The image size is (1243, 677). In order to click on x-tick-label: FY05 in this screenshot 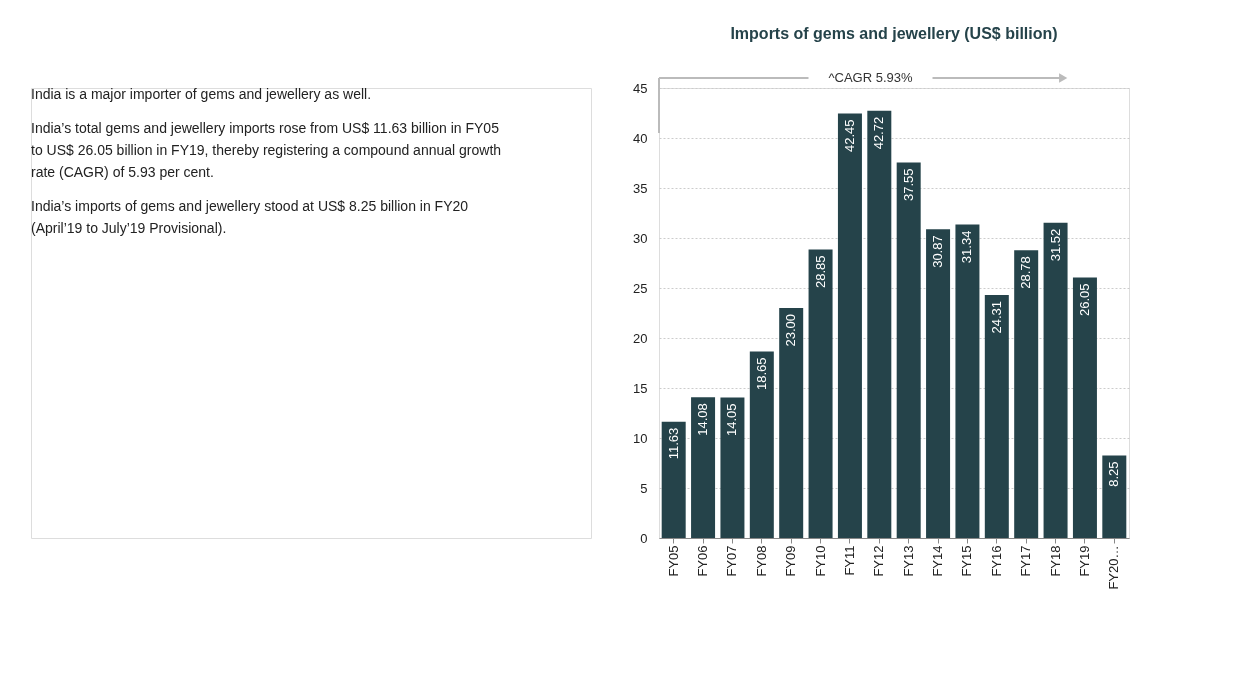, I will do `click(673, 561)`.